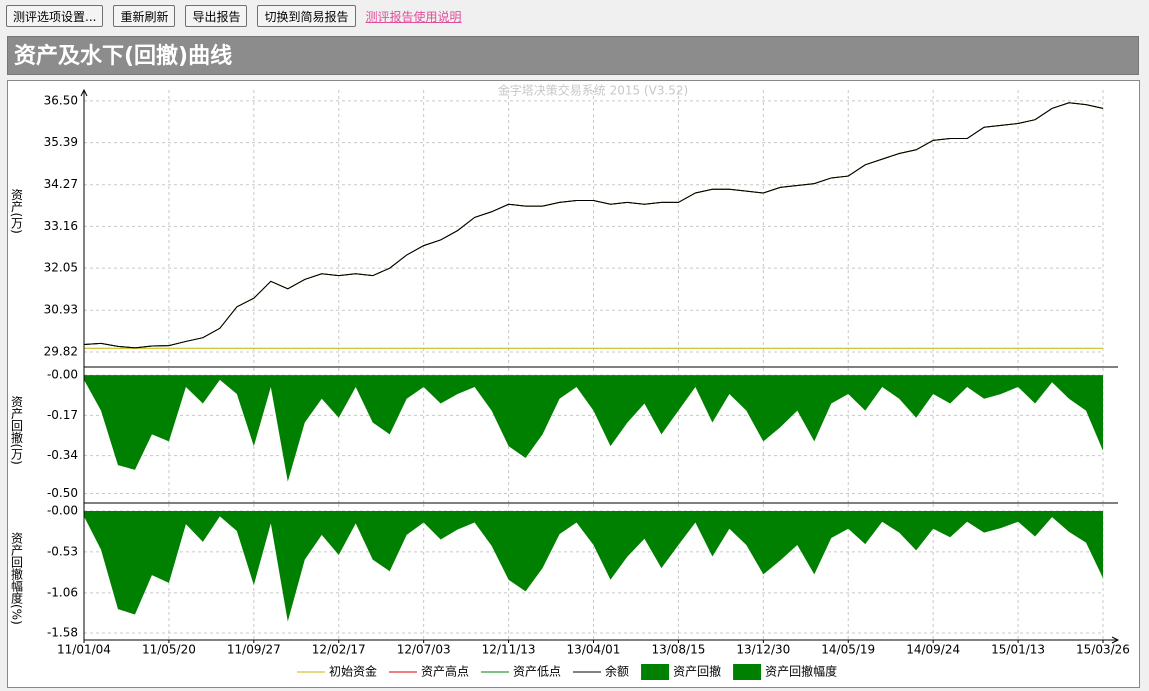 This screenshot has width=1149, height=691. Describe the element at coordinates (1115, 640) in the screenshot. I see `x-axis-arrow` at that location.